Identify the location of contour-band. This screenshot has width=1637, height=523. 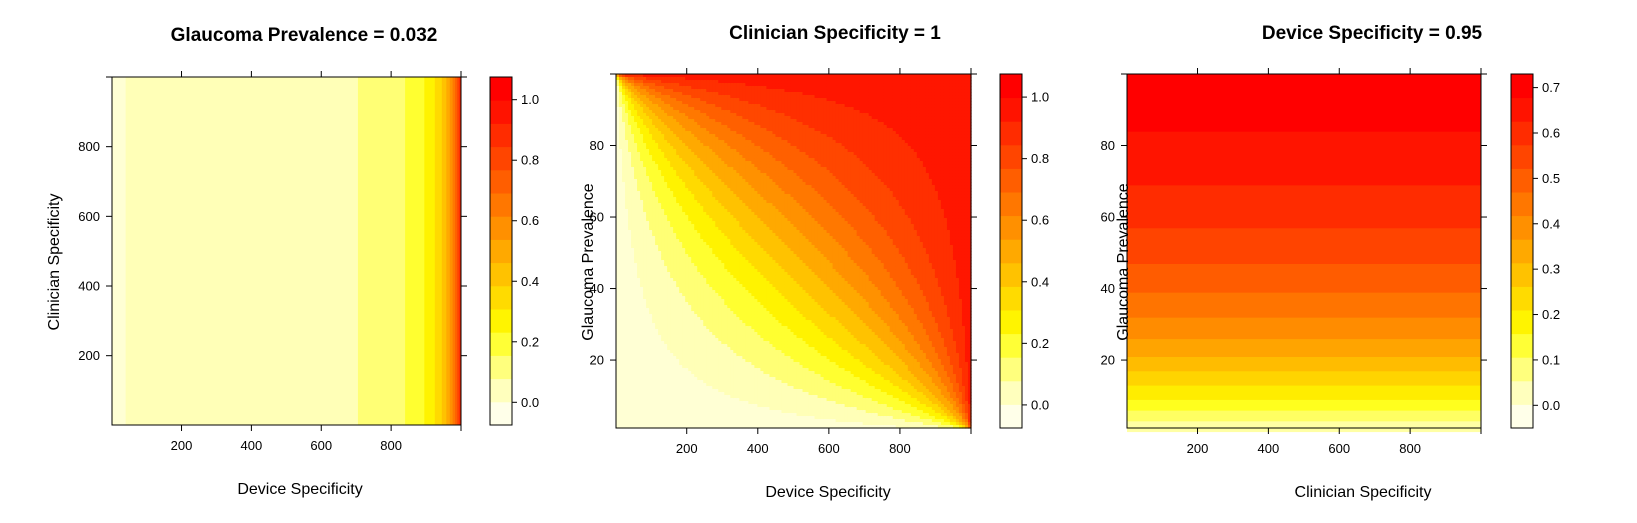
(119, 251).